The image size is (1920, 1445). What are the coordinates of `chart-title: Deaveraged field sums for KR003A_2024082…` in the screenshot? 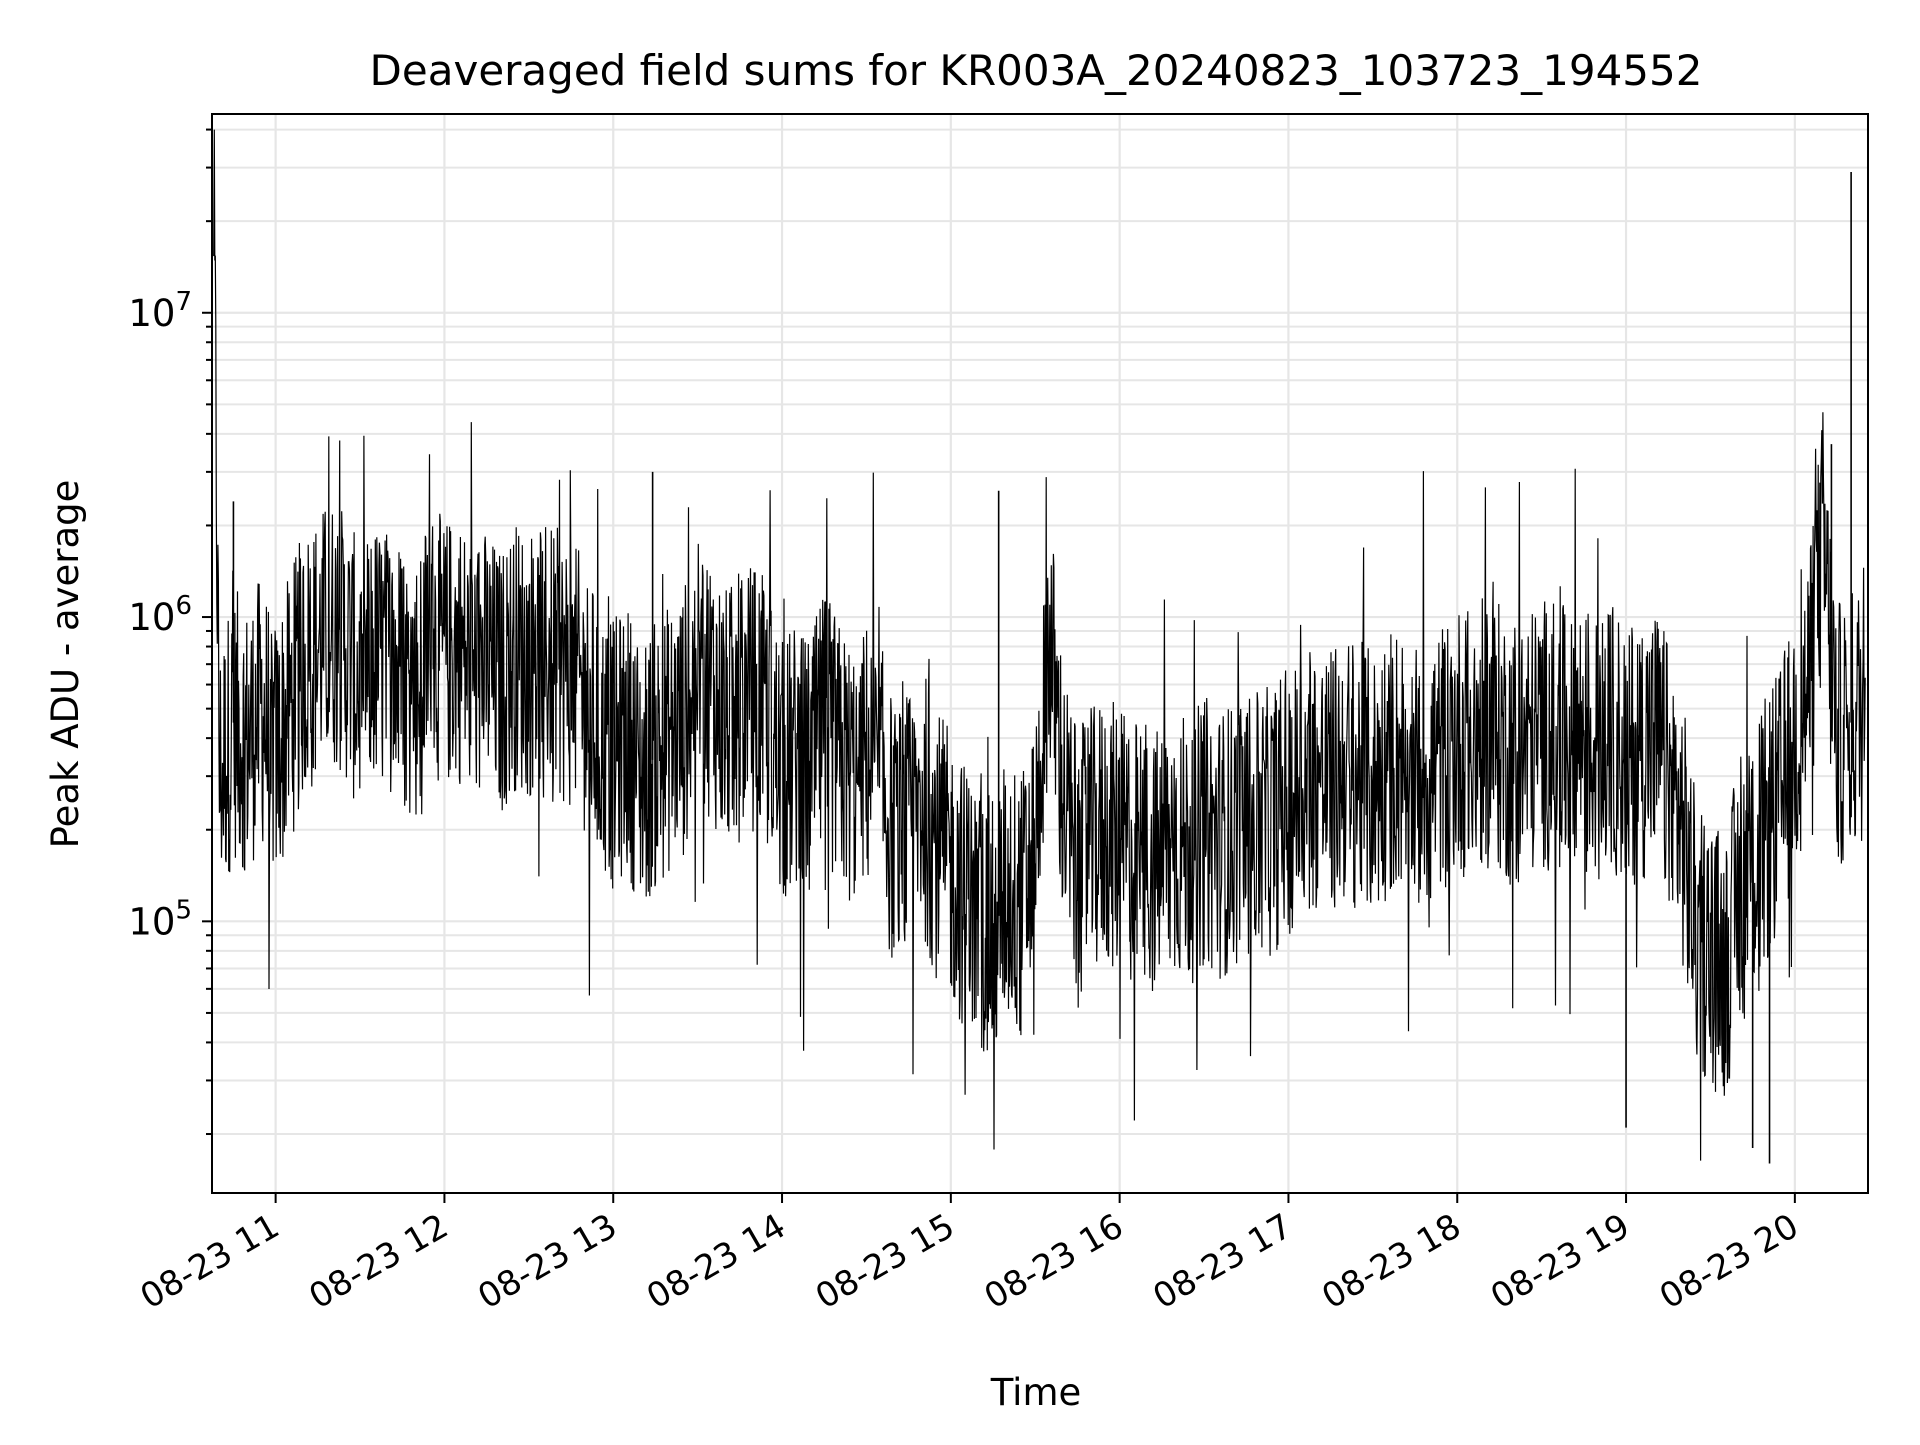 It's located at (1036, 70).